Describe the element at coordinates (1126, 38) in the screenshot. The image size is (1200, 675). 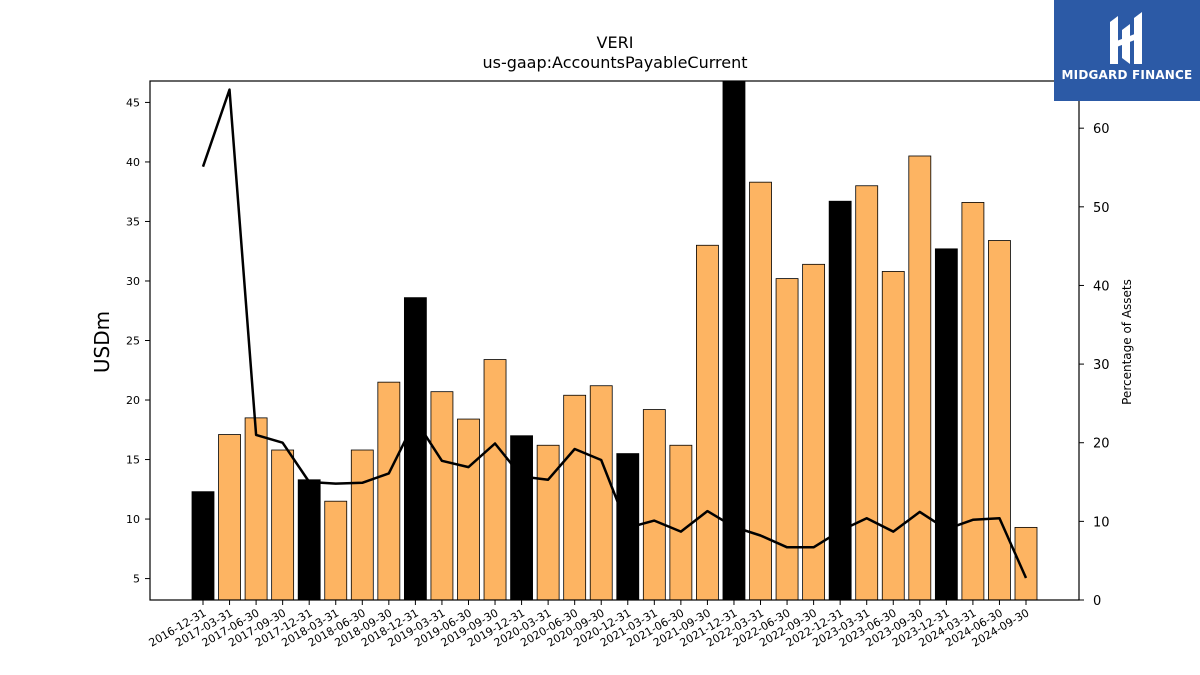
I see `midgard-logo-icon` at that location.